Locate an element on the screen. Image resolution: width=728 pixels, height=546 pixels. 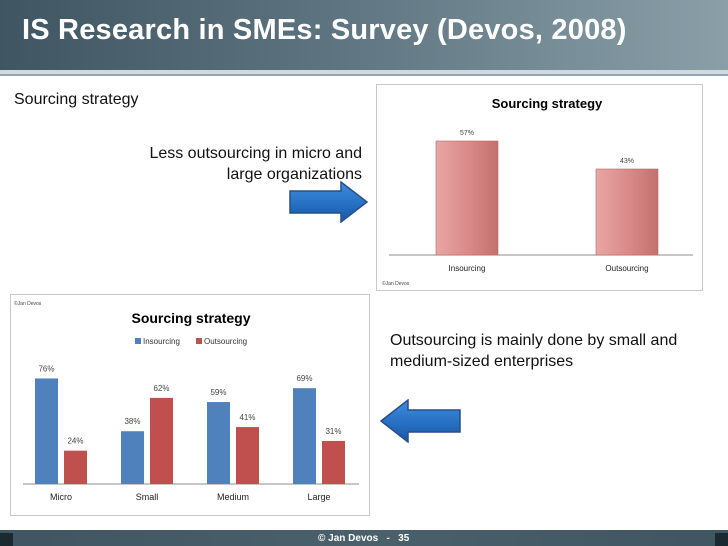
footer-corner-left is located at coordinates (6, 539).